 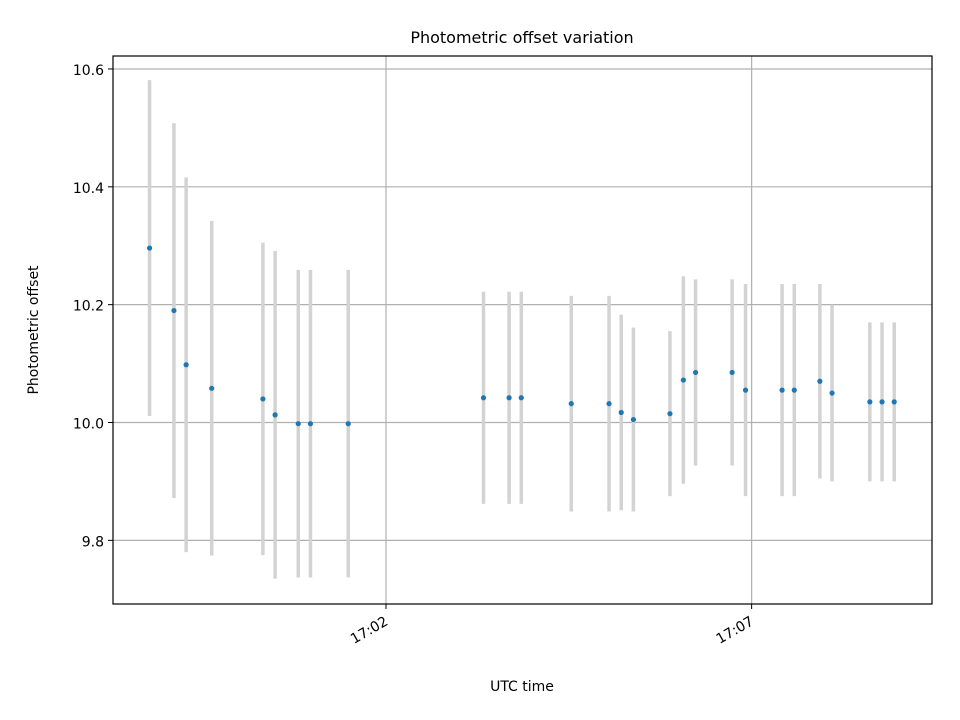 What do you see at coordinates (88, 307) in the screenshot?
I see `y-tick-label: 10.2` at bounding box center [88, 307].